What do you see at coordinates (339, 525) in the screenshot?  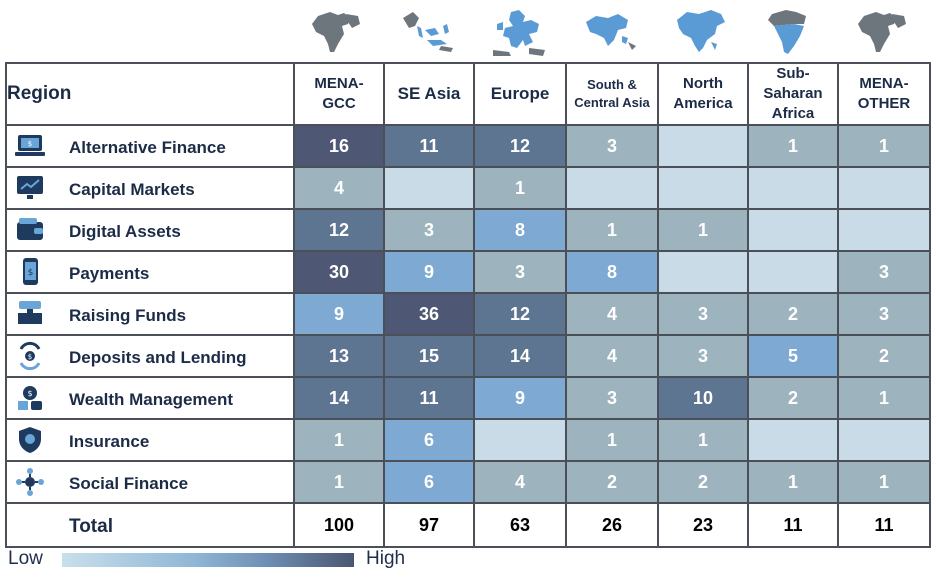 I see `total-cell: 100` at bounding box center [339, 525].